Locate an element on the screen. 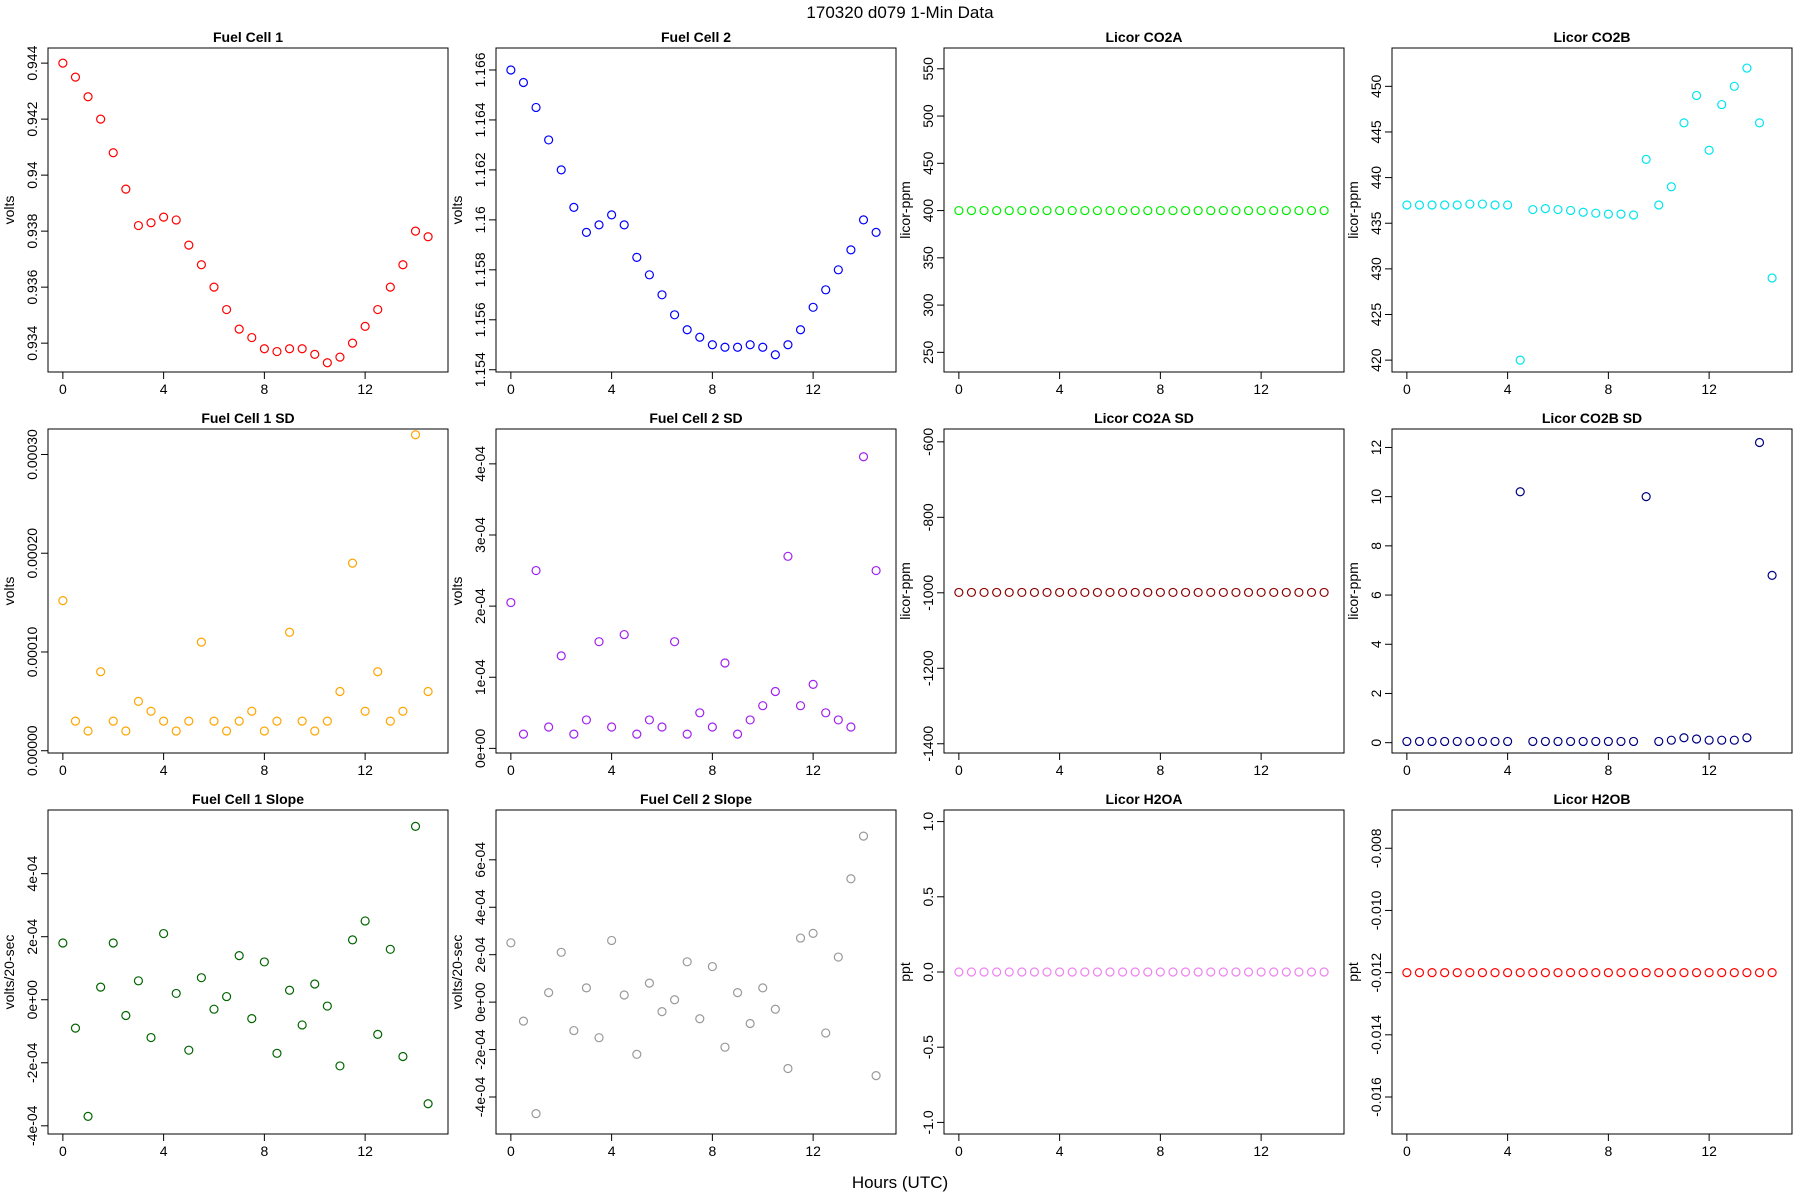 Image resolution: width=1800 pixels, height=1200 pixels. x-tick-label: 8 is located at coordinates (712, 1151).